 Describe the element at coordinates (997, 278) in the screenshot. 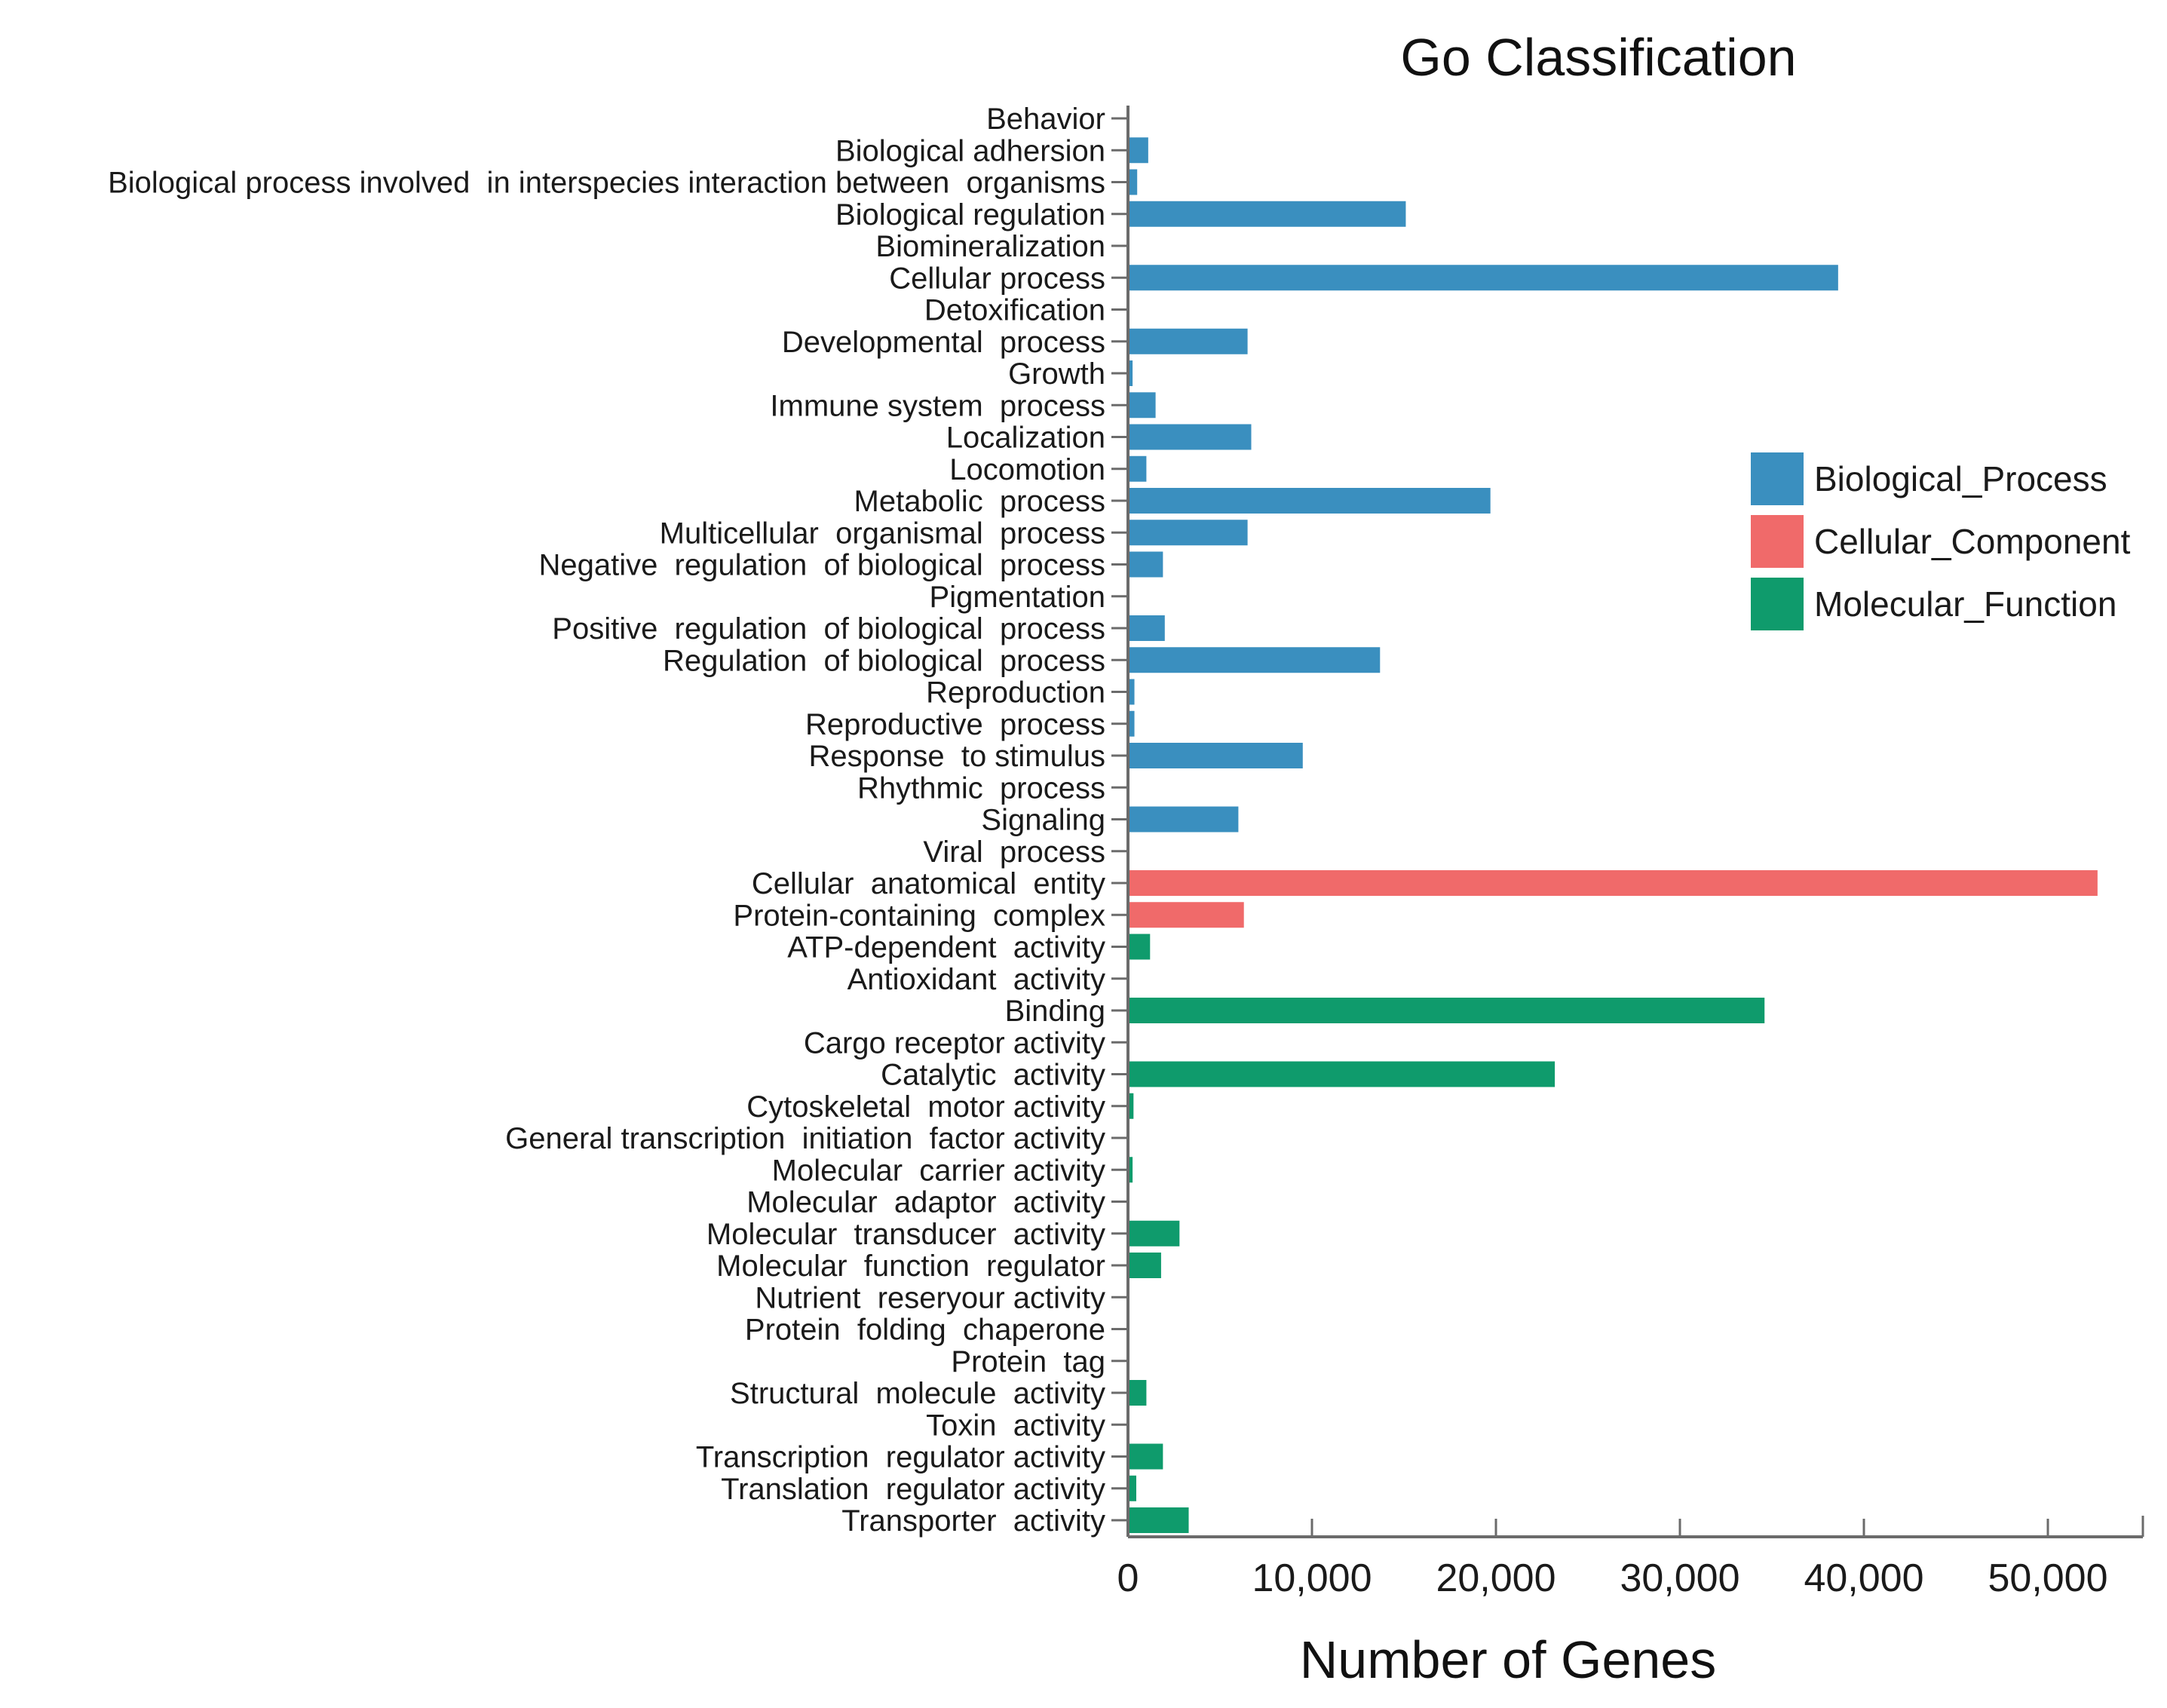

I see `category-label: Cellular process` at that location.